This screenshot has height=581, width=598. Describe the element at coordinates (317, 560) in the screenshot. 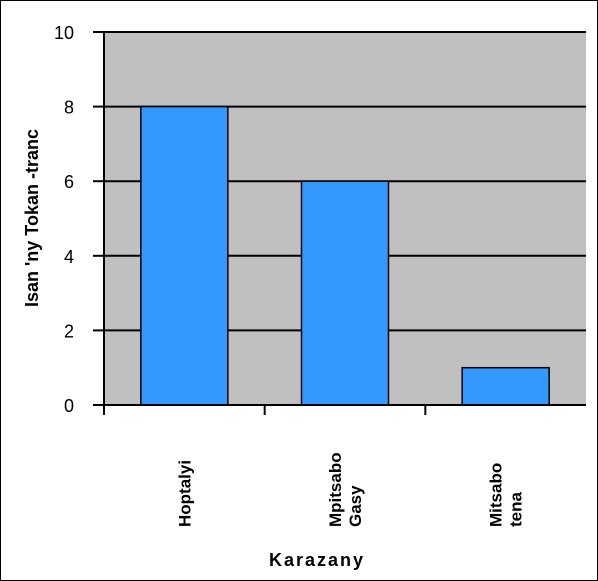

I see `x-axis-label: Karazany` at that location.